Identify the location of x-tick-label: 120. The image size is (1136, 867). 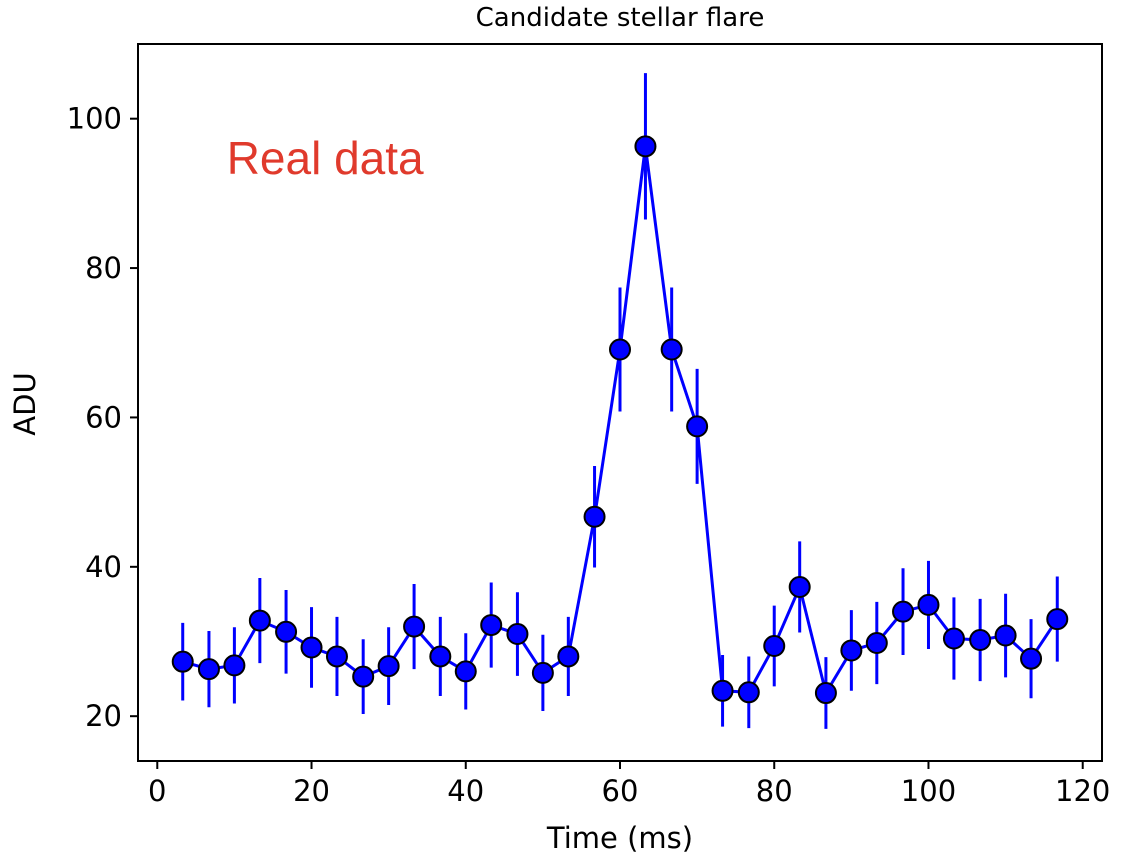
(1082, 791).